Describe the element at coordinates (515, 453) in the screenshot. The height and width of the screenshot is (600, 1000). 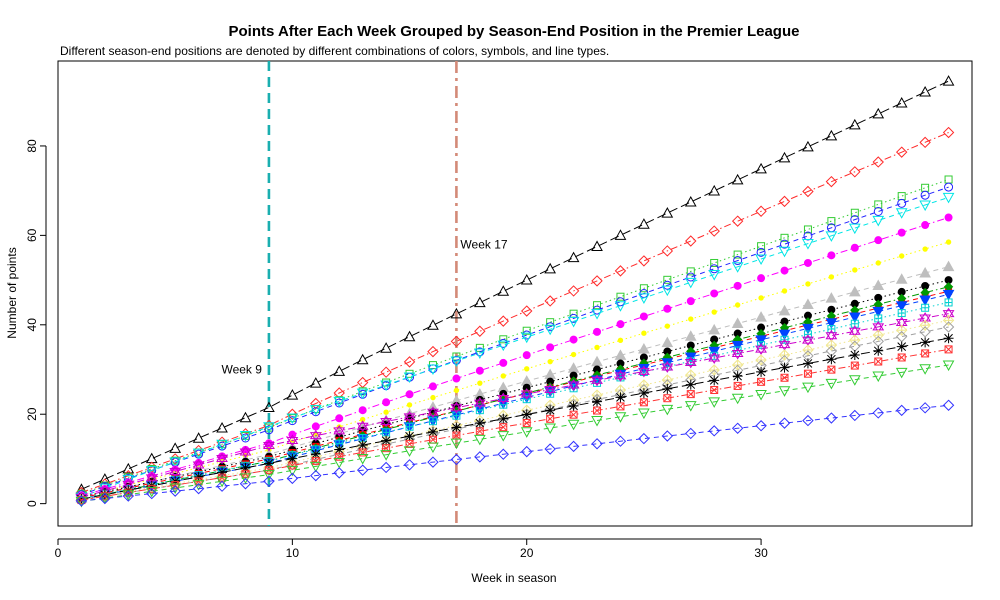
I see `series-line` at that location.